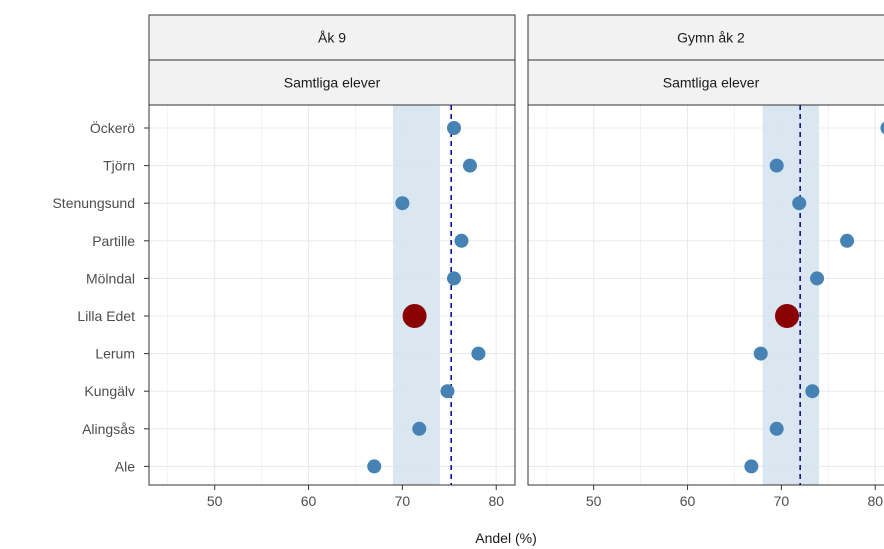 Image resolution: width=884 pixels, height=549 pixels. Describe the element at coordinates (115, 354) in the screenshot. I see `y-tick-label: Lerum` at that location.